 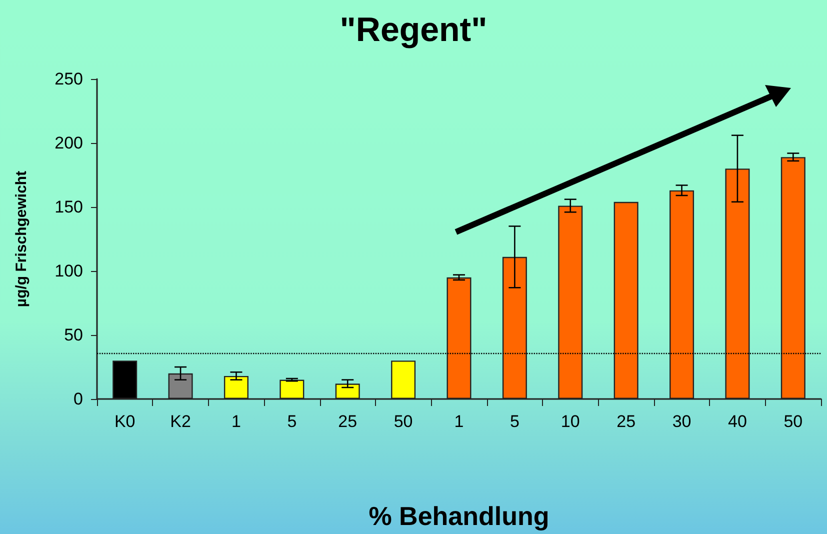 I want to click on y-tick-label: 0, so click(x=78, y=399).